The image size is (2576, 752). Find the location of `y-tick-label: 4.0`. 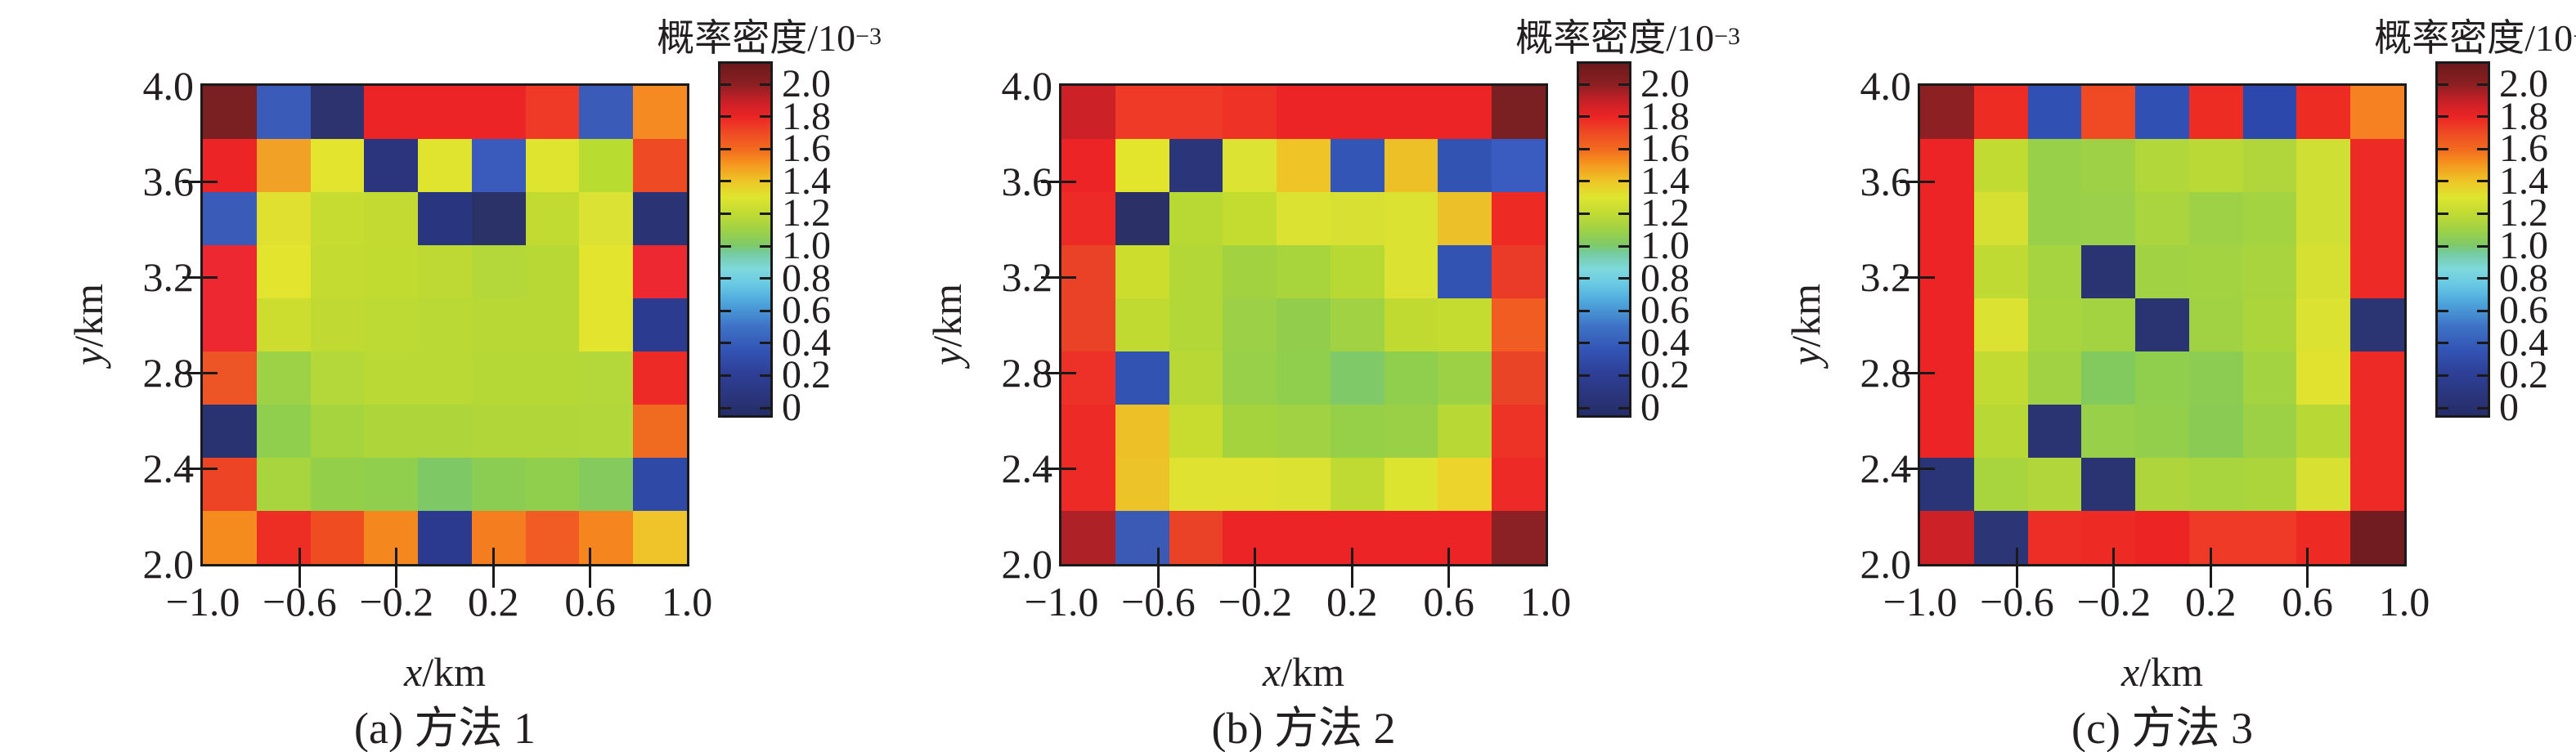

y-tick-label: 4.0 is located at coordinates (1027, 86).